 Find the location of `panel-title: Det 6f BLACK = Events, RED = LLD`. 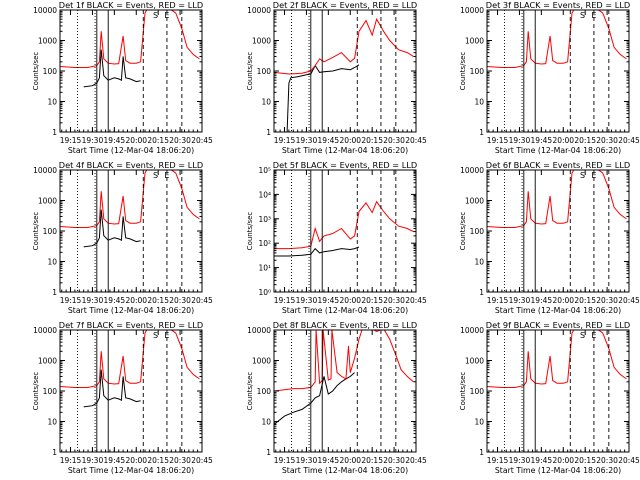

panel-title: Det 6f BLACK = Events, RED = LLD is located at coordinates (558, 165).